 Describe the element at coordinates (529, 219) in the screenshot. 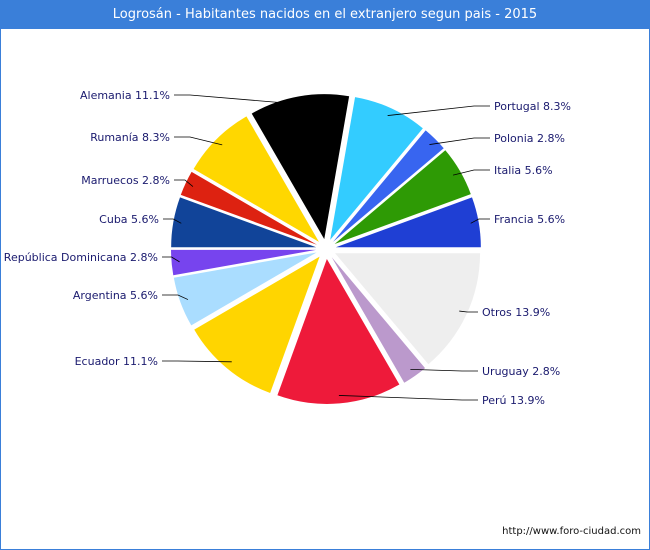

I see `slice-label: Francia 5.6%` at that location.